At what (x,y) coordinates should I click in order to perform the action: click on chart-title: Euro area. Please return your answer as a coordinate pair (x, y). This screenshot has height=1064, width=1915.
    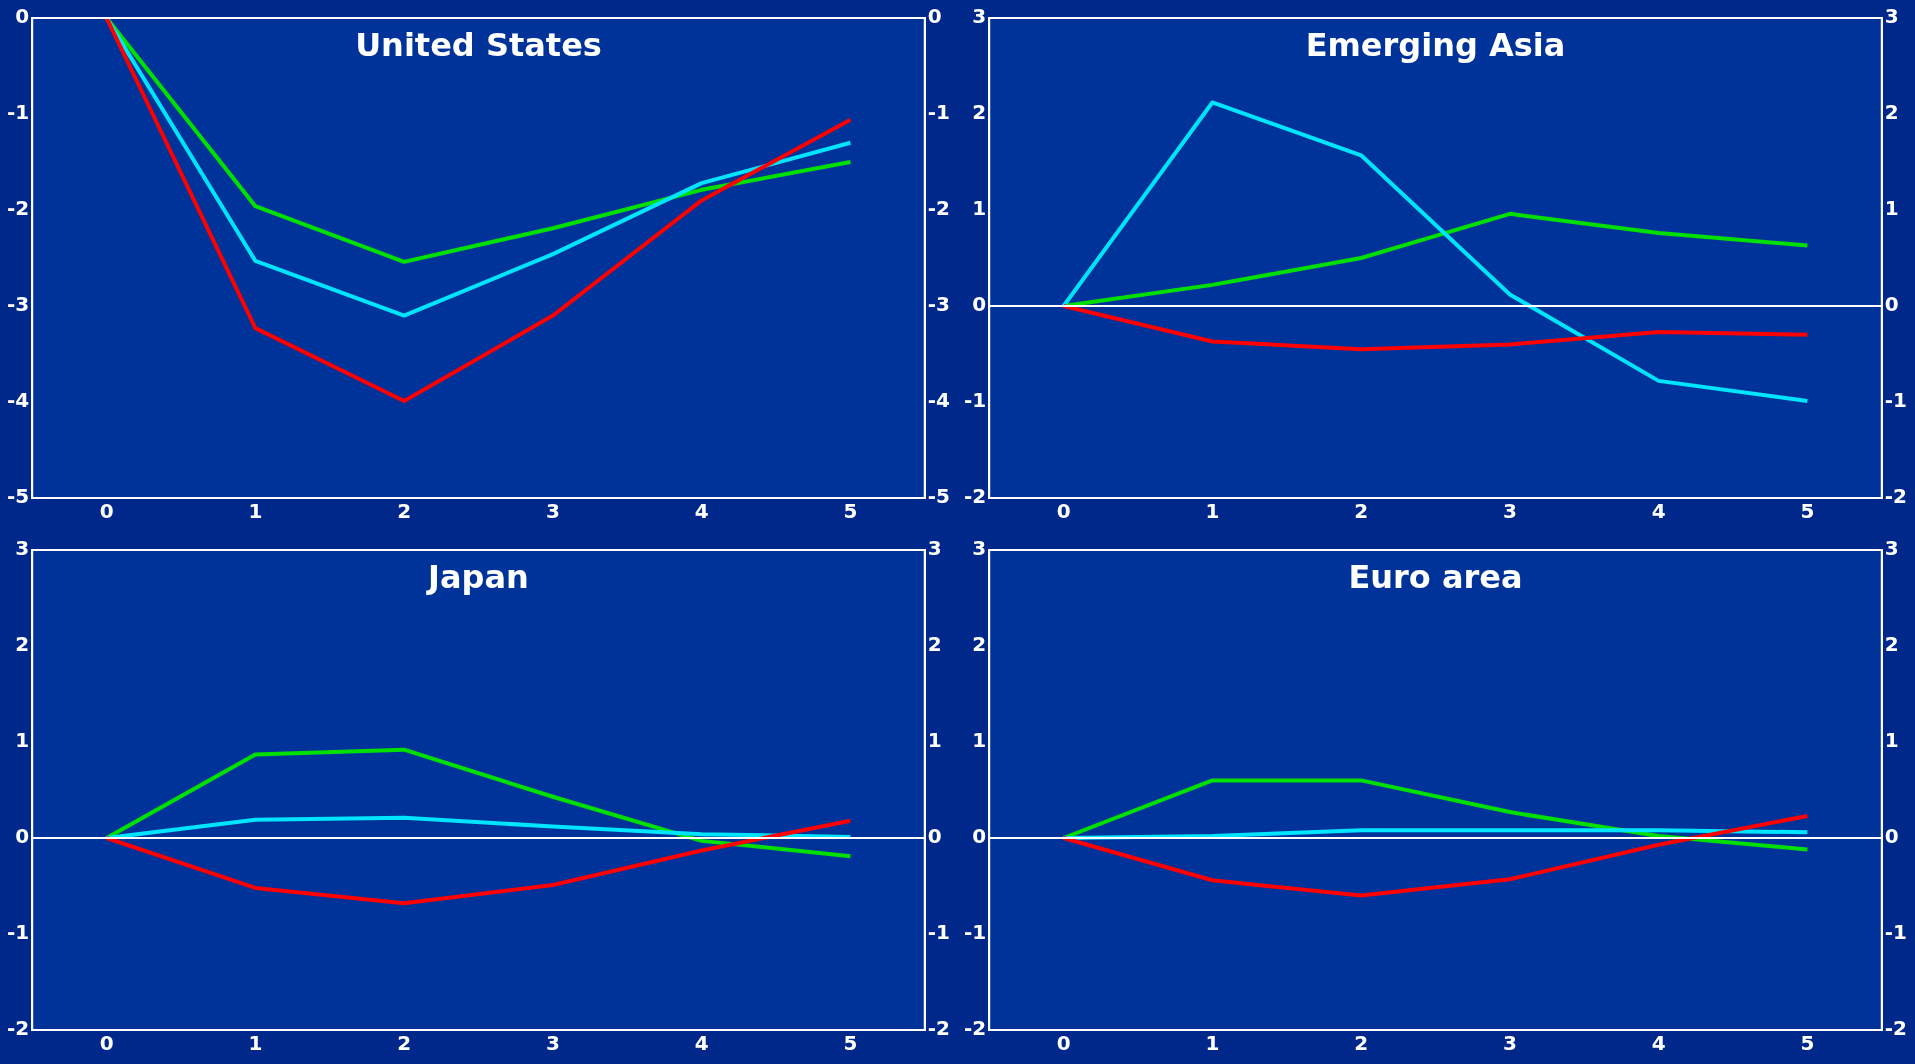
    Looking at the image, I should click on (1435, 577).